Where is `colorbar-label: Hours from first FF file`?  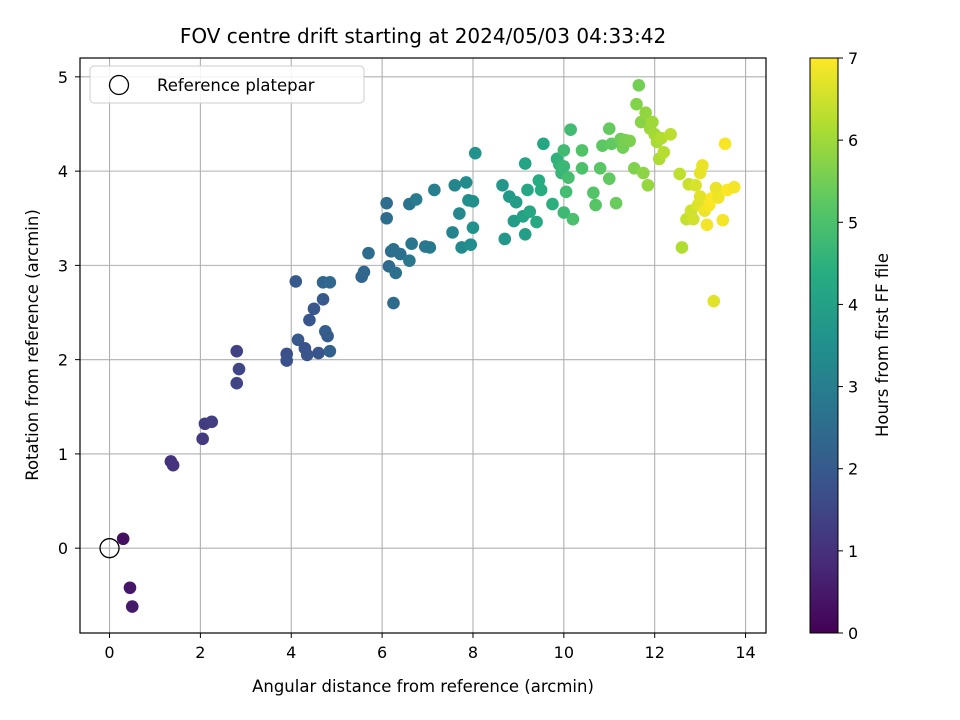
colorbar-label: Hours from first FF file is located at coordinates (882, 345).